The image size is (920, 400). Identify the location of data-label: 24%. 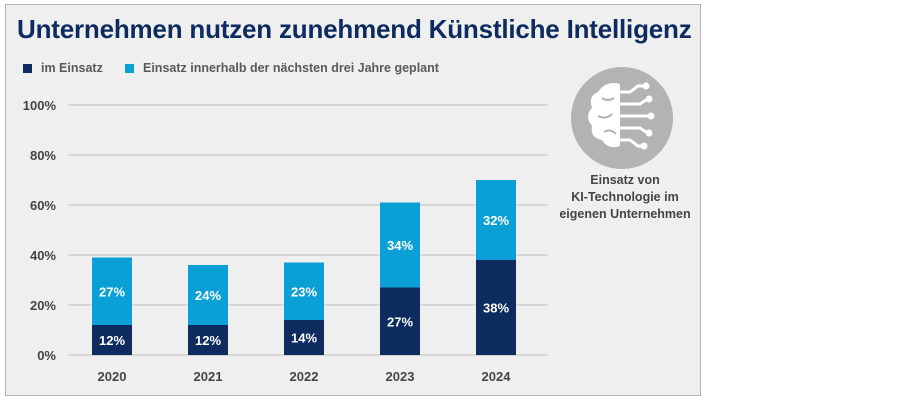
(208, 295).